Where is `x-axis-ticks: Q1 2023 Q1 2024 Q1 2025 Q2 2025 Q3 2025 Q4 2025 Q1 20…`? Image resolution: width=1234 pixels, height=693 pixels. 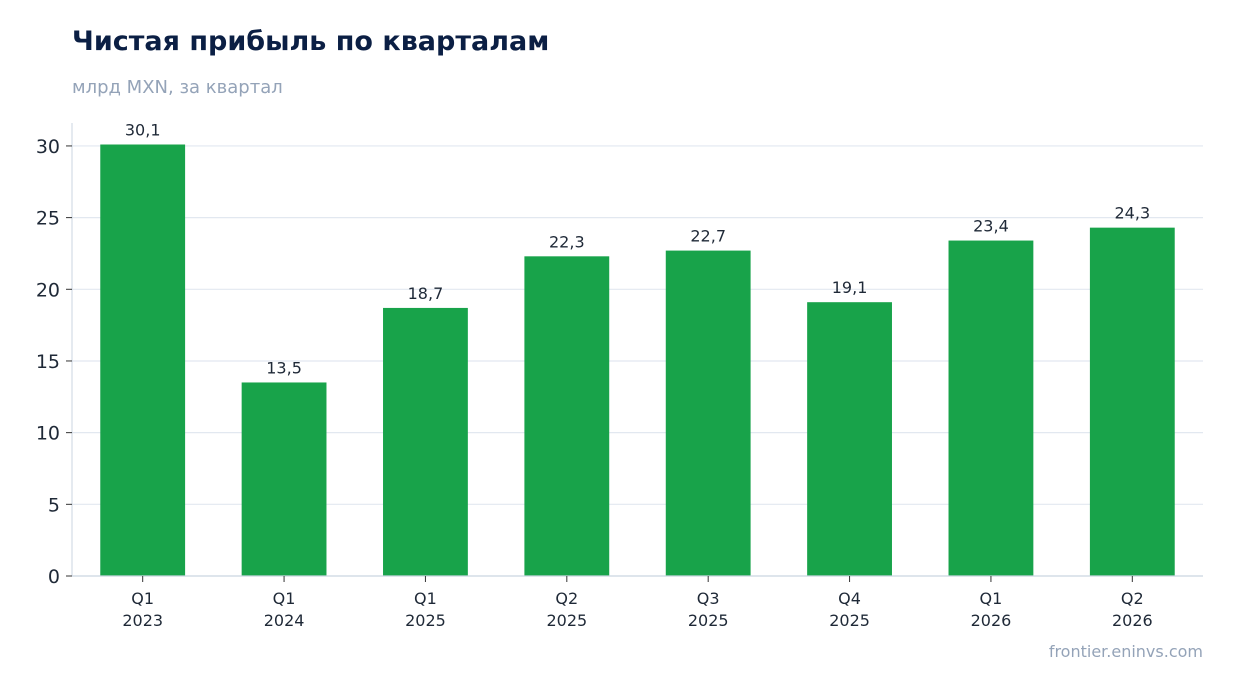
x-axis-ticks: Q1 2023 Q1 2024 Q1 2025 Q2 2025 Q3 2025 Q4 2025 Q1 20… is located at coordinates (637, 603).